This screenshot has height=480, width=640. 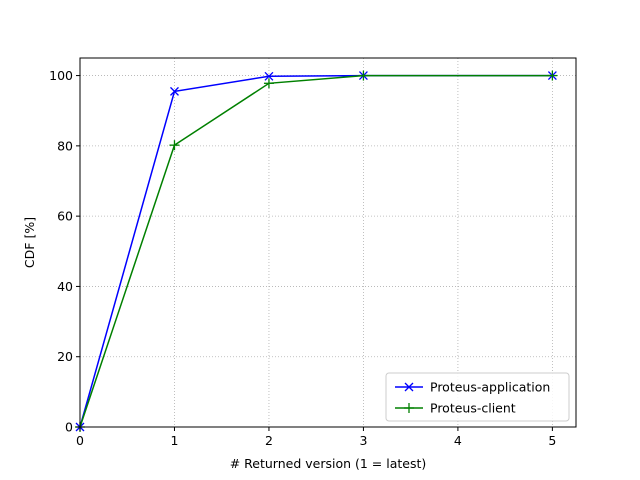 What do you see at coordinates (409, 387) in the screenshot?
I see `legend-marker-b` at bounding box center [409, 387].